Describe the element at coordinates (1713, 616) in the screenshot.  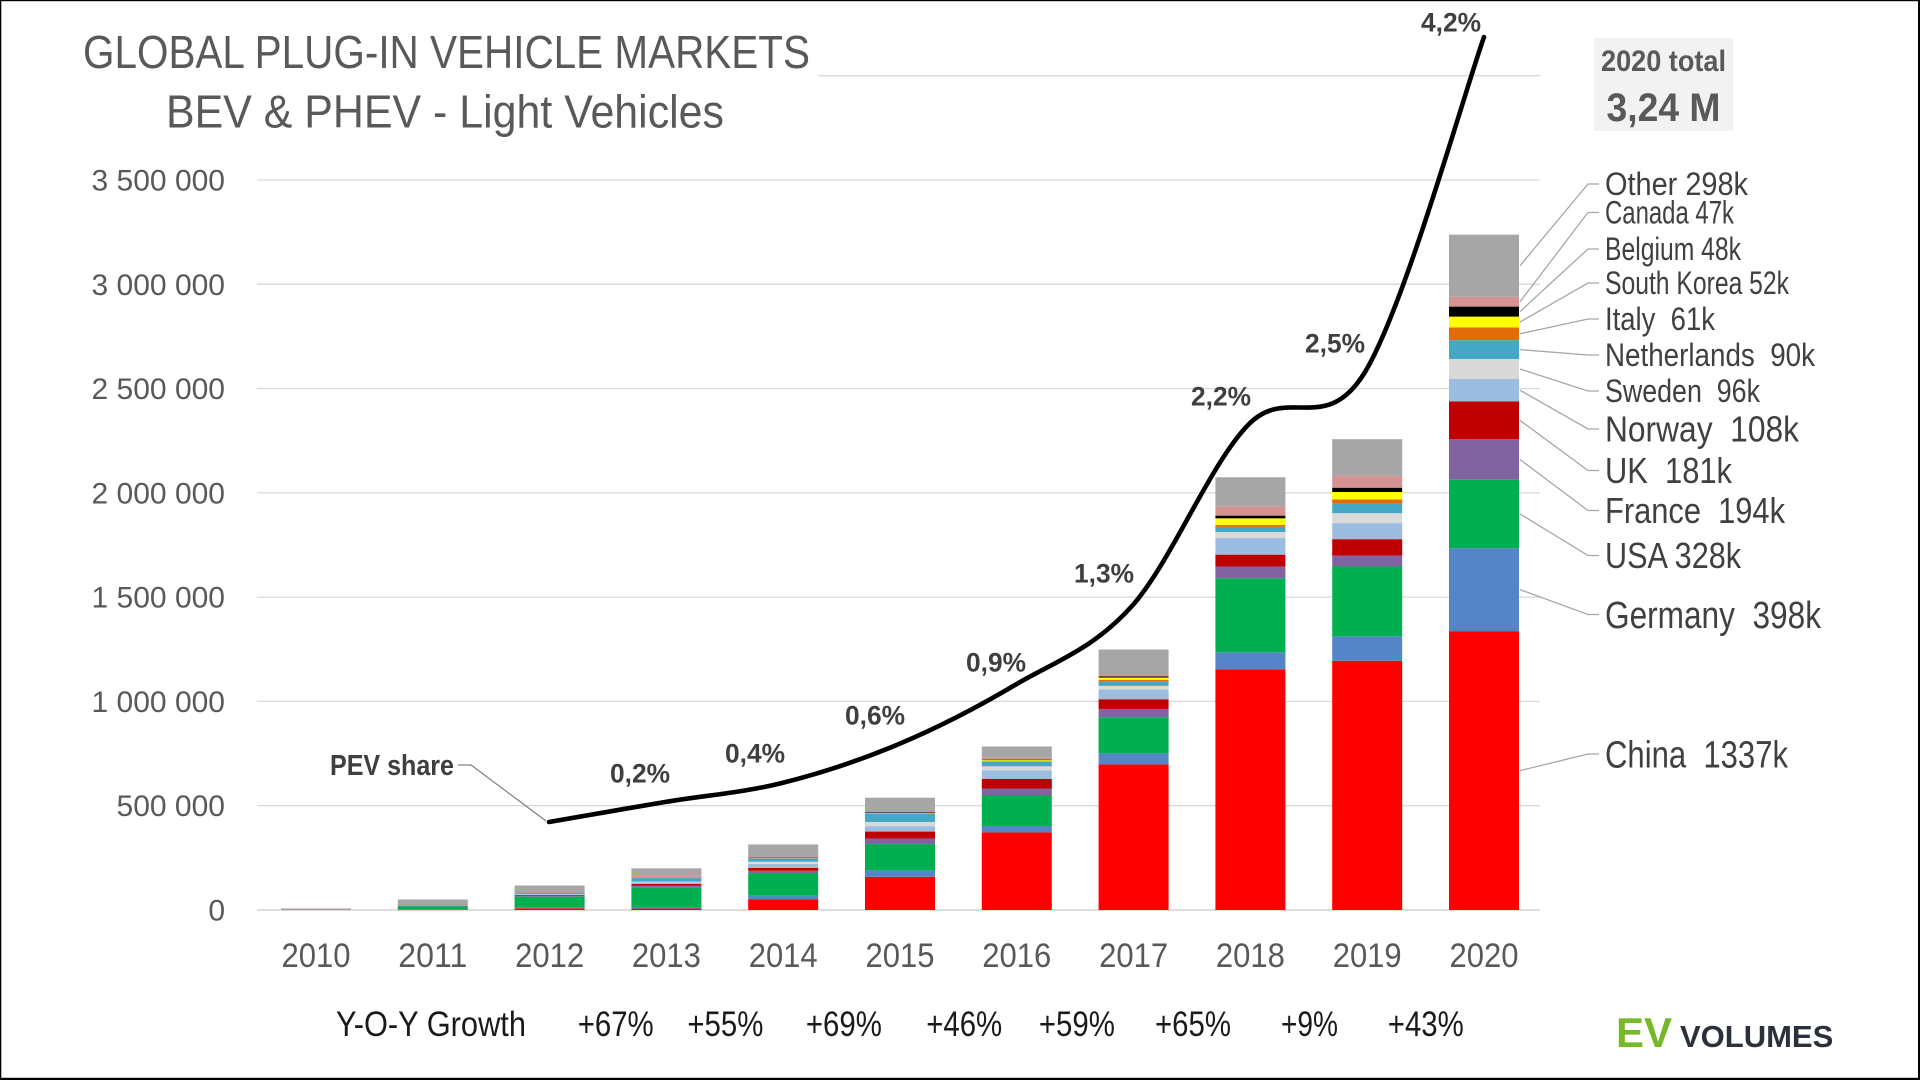
I see `svg-text: Germany 398k` at that location.